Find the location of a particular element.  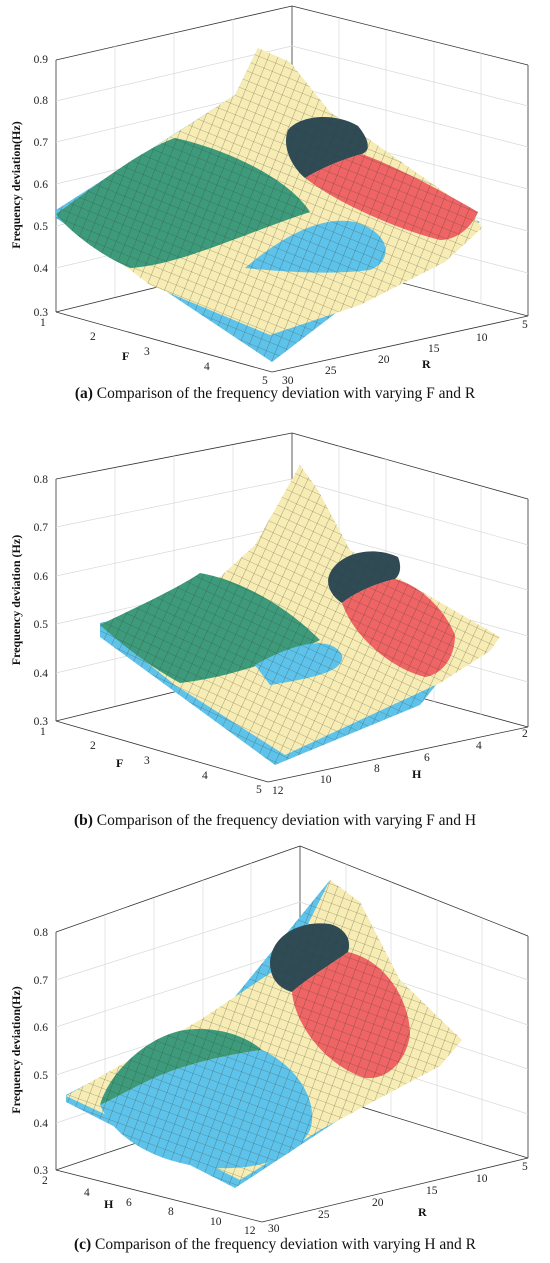

x-tick-labels-b: 1 2 3 4 5 is located at coordinates (151, 761).